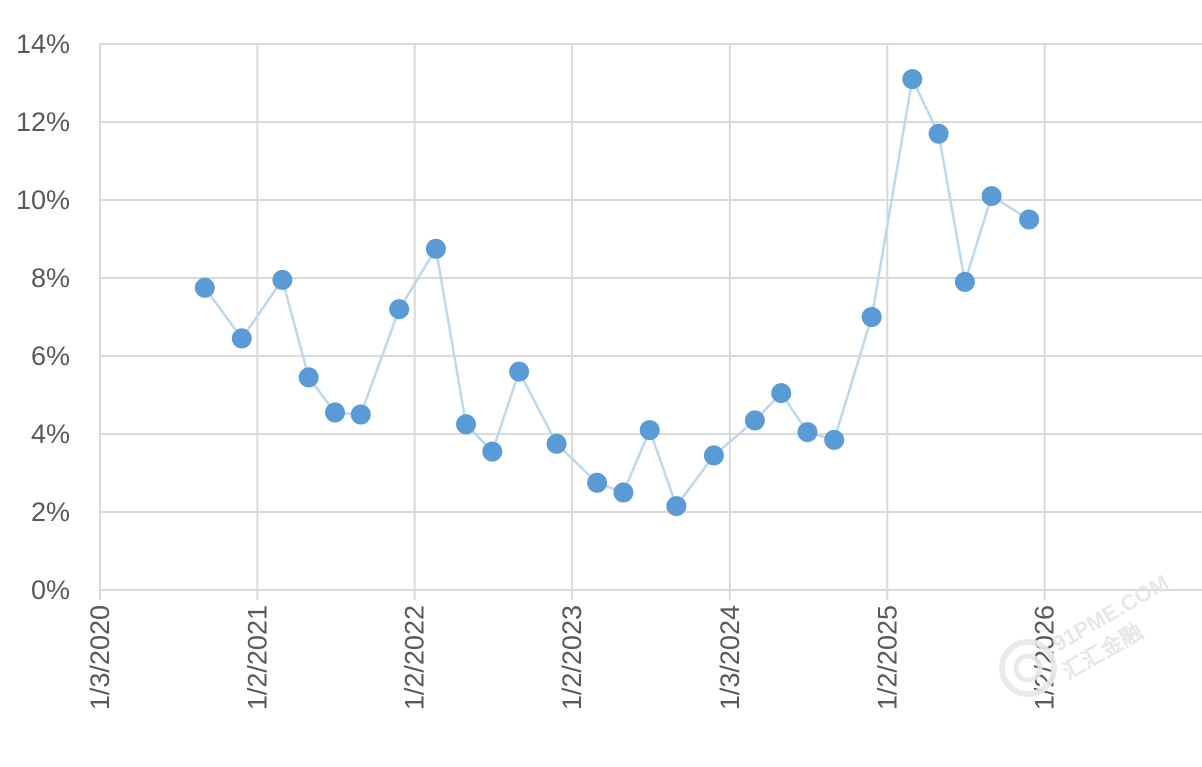 The height and width of the screenshot is (767, 1202). Describe the element at coordinates (50, 512) in the screenshot. I see `y-tick-label: 2%` at that location.